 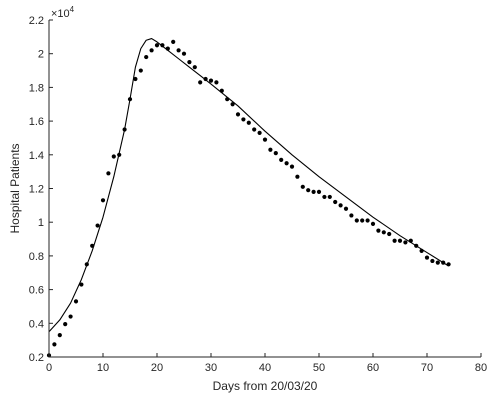 What do you see at coordinates (319, 368) in the screenshot?
I see `x-tick-label: 50` at bounding box center [319, 368].